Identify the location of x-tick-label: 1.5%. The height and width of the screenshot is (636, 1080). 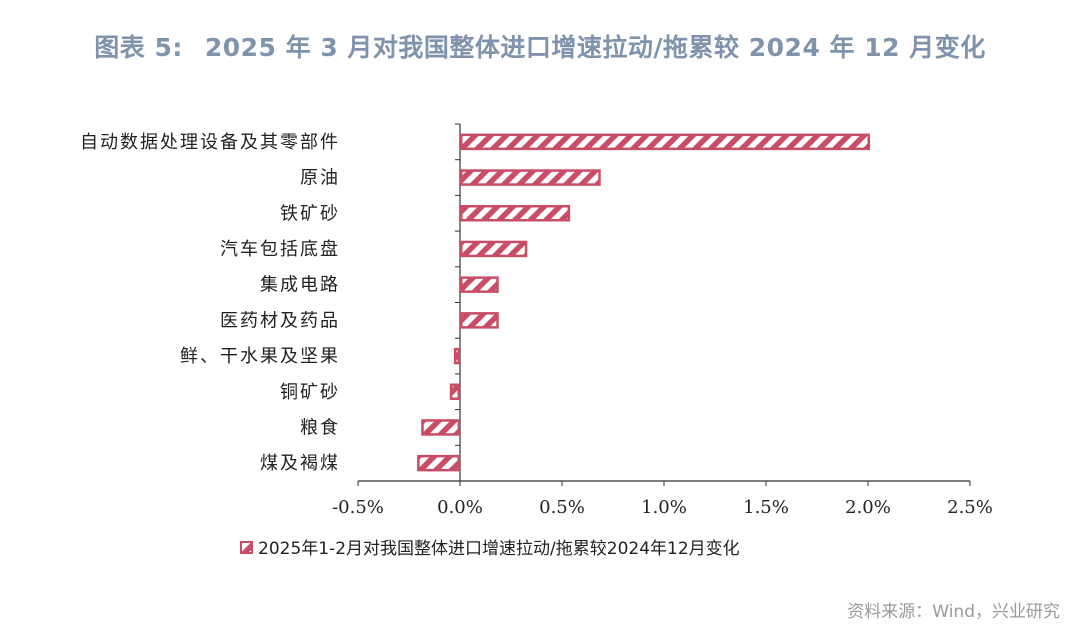
(766, 507).